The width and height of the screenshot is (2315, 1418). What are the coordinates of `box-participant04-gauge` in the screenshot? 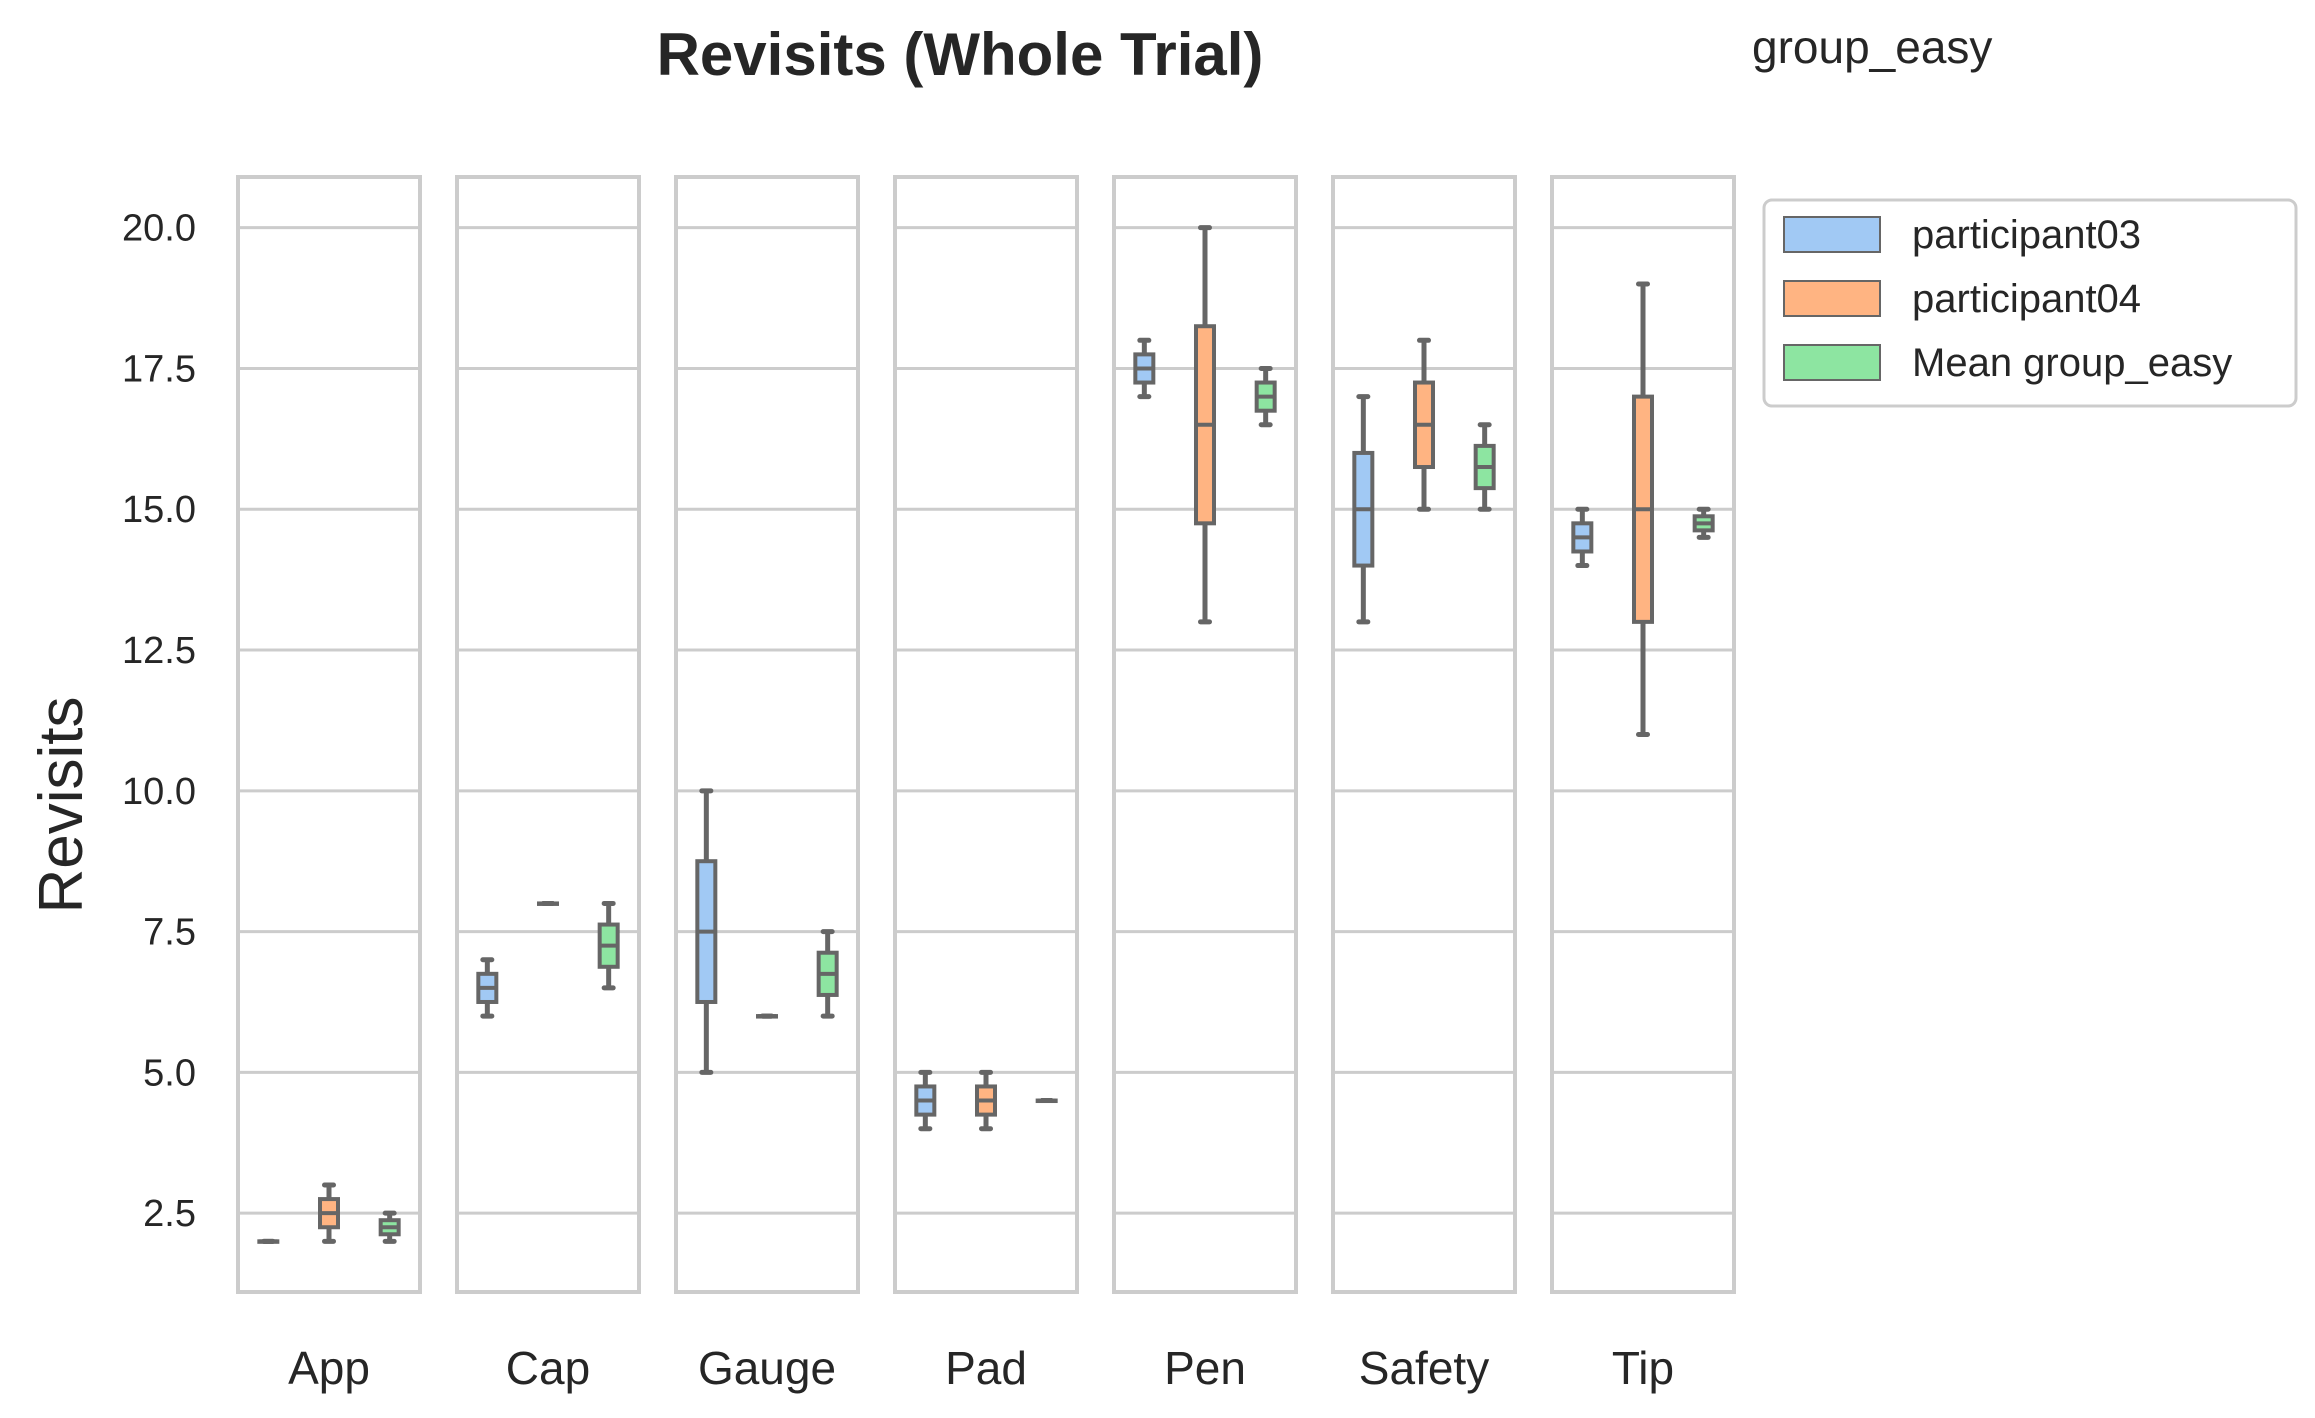 It's located at (767, 1016).